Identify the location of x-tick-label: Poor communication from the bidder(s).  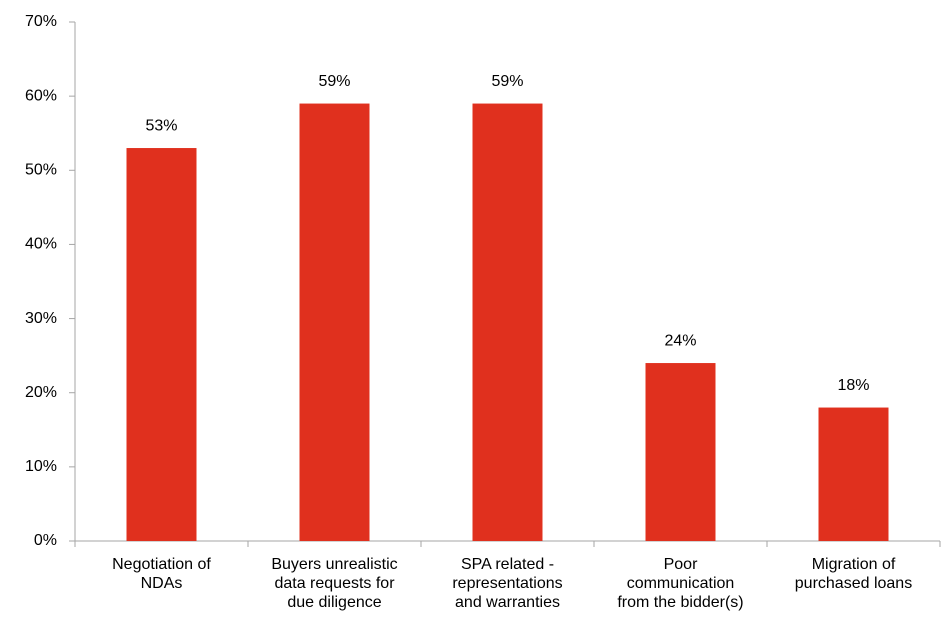
(680, 583).